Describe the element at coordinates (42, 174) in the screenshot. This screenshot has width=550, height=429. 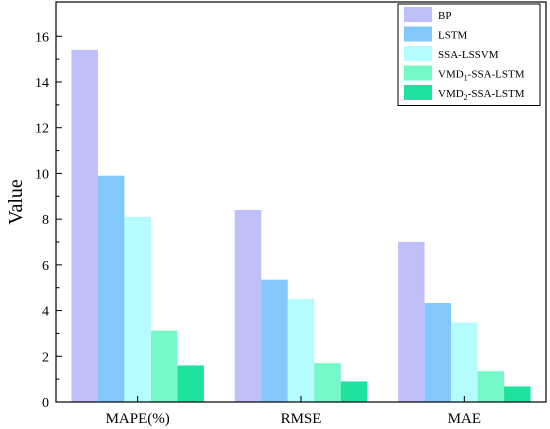
I see `y-tick-label: 10` at that location.